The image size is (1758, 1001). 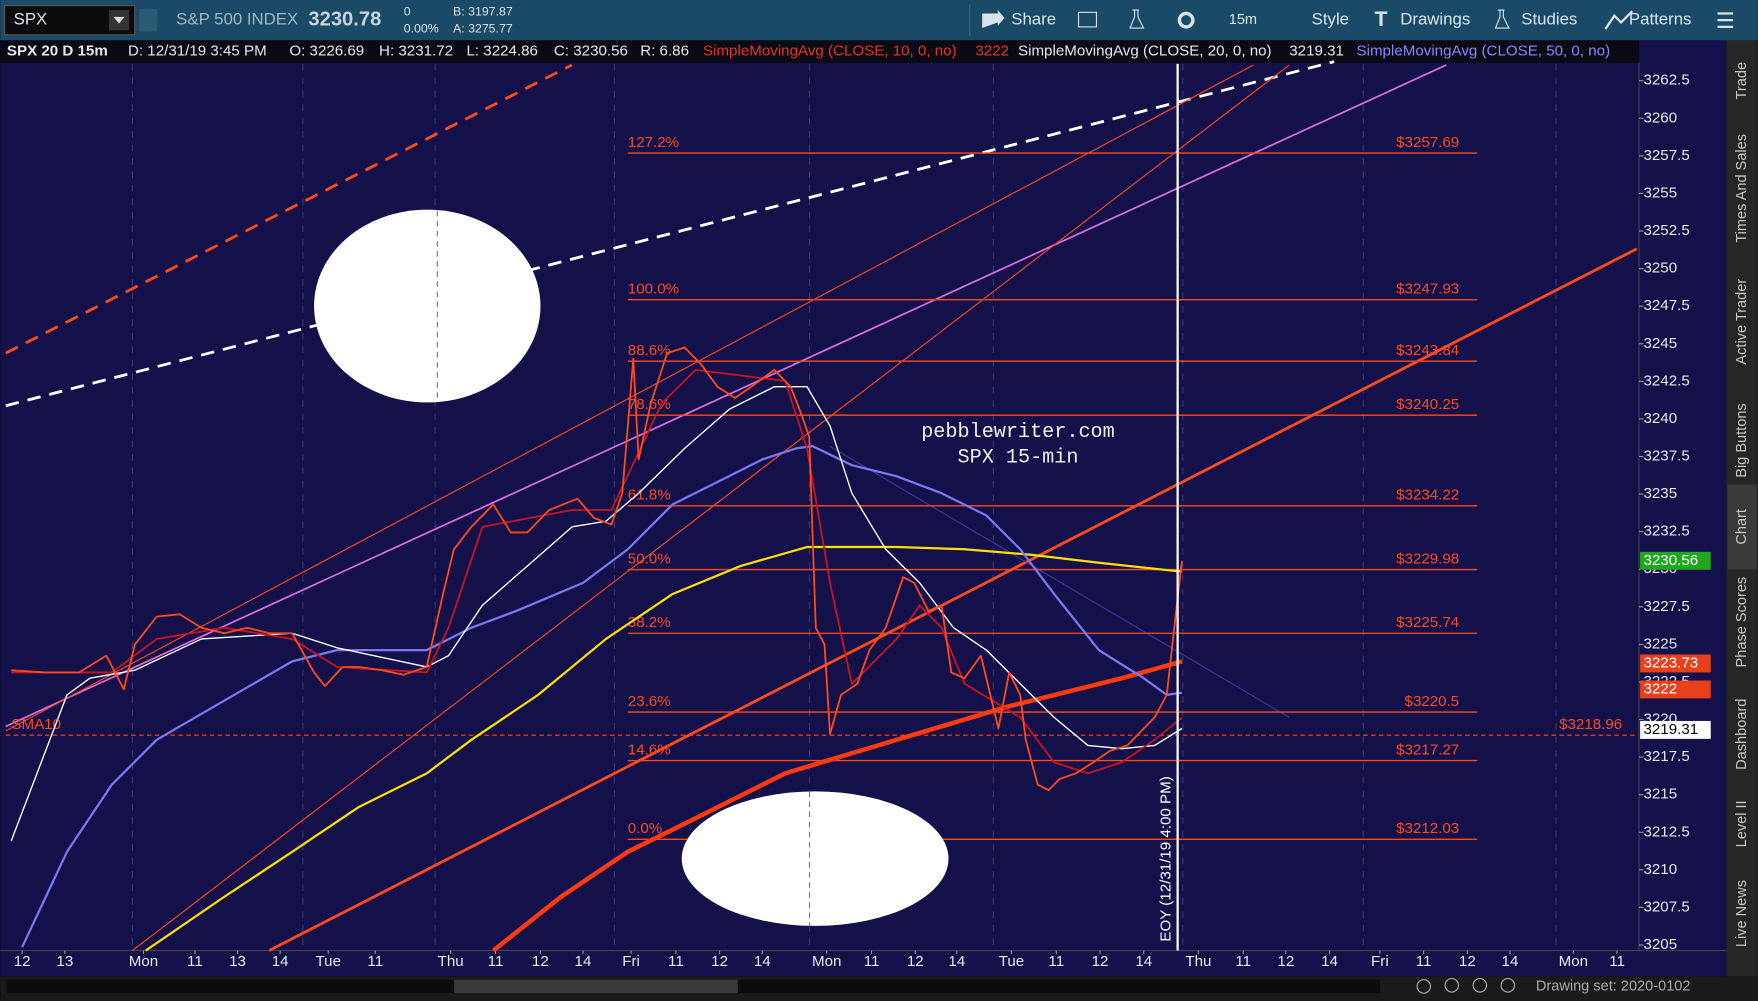 What do you see at coordinates (1742, 823) in the screenshot?
I see `sidebar-tab: Level II` at bounding box center [1742, 823].